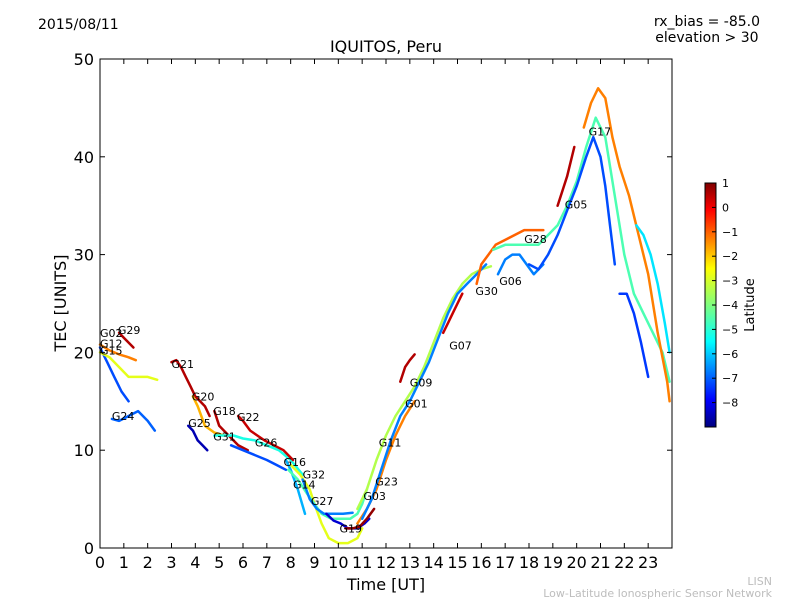 This screenshot has width=800, height=600. What do you see at coordinates (197, 438) in the screenshot?
I see `series-line-g25` at bounding box center [197, 438].